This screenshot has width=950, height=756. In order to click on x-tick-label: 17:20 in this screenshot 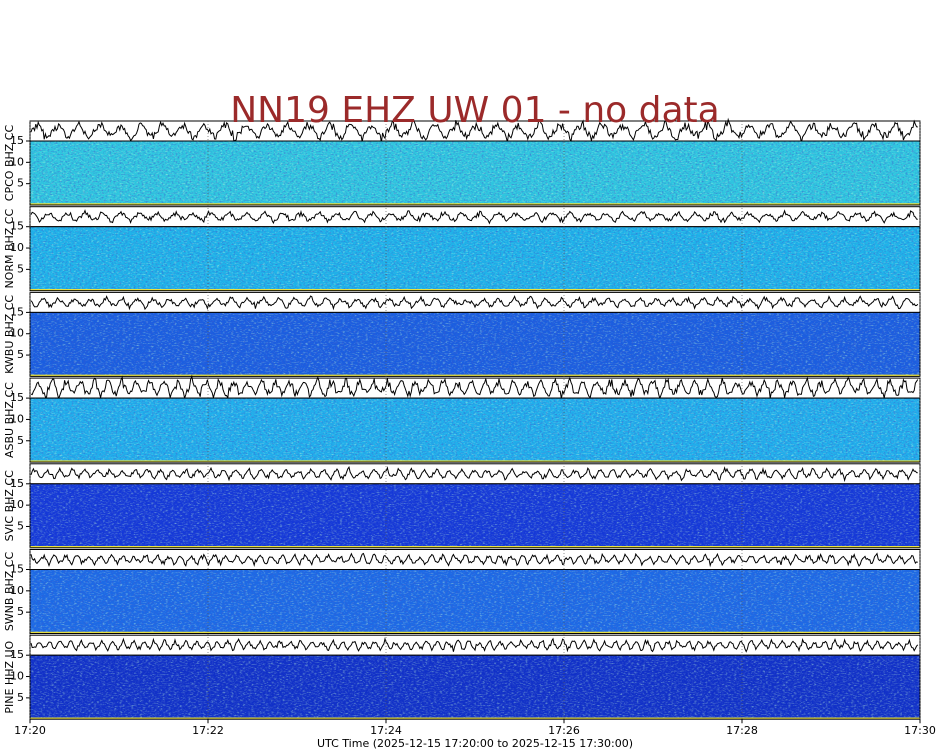, I will do `click(30, 730)`.